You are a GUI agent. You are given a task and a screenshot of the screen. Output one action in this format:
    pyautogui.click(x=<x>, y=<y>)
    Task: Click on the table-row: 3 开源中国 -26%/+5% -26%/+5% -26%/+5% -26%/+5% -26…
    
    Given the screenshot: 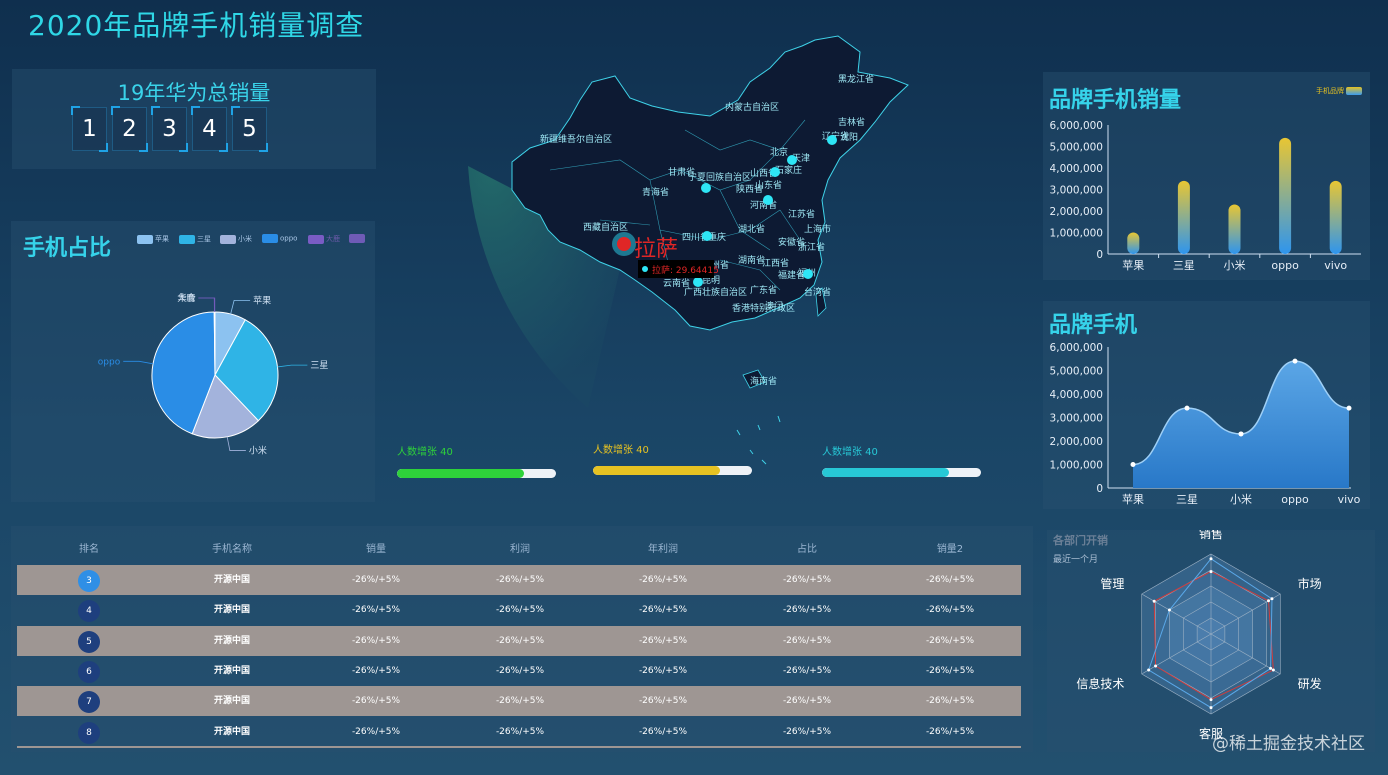 What is the action you would take?
    pyautogui.click(x=519, y=580)
    